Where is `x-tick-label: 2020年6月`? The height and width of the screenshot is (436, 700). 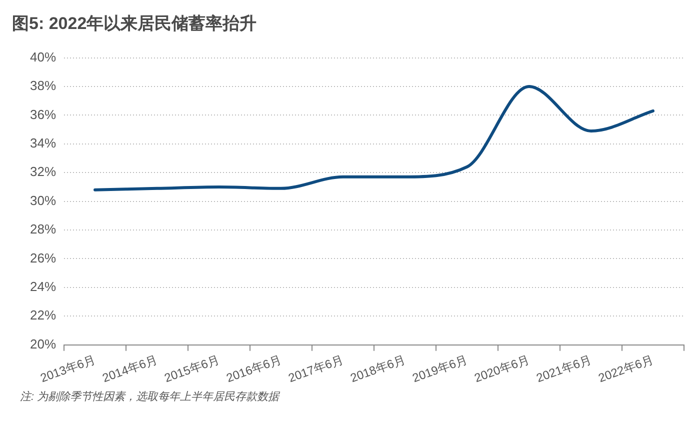
x-tick-label: 2020年6月 is located at coordinates (502, 369).